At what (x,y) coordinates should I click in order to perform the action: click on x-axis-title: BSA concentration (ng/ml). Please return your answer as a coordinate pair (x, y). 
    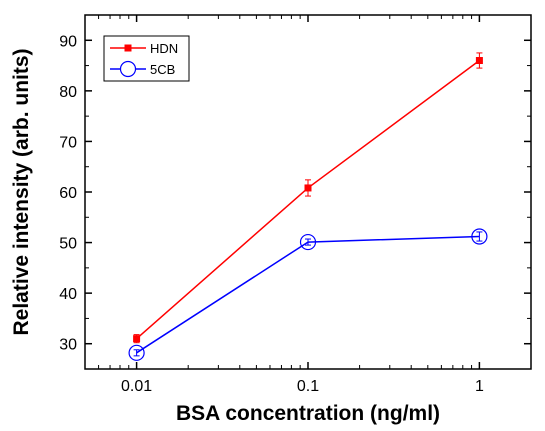
    Looking at the image, I should click on (308, 413).